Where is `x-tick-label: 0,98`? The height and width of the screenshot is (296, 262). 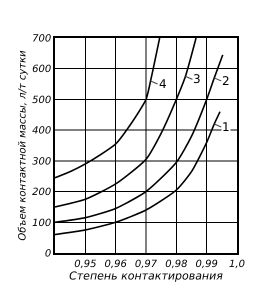
x-tick-label: 0,98 is located at coordinates (176, 264).